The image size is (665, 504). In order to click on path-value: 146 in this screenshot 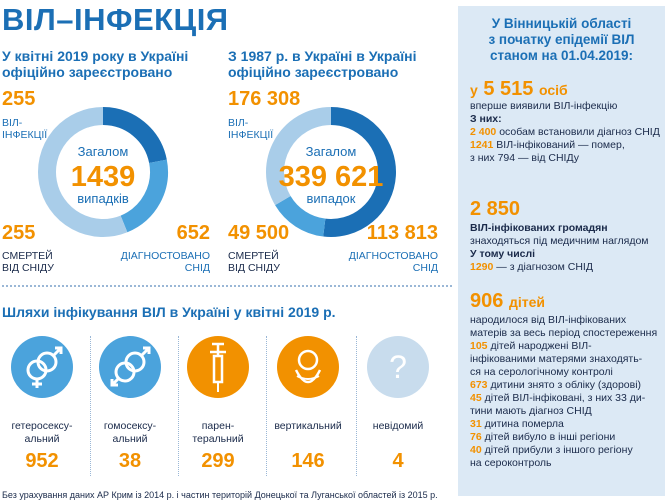, I will do `click(308, 461)`.